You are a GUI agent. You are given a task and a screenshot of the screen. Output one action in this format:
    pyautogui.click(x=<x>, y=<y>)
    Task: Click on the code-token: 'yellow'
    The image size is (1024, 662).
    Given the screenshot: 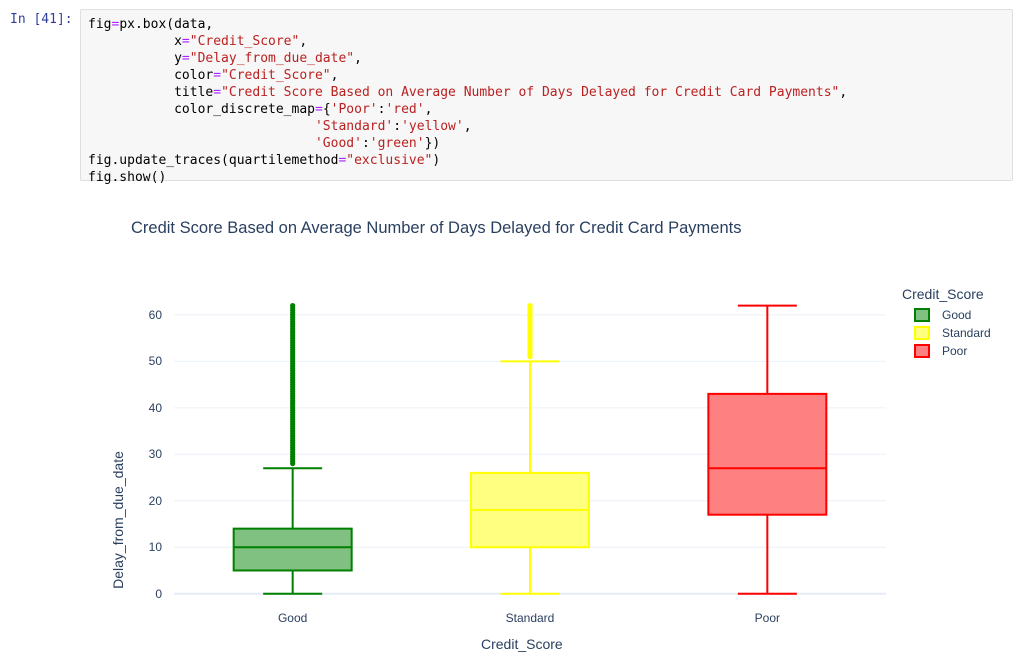 What is the action you would take?
    pyautogui.click(x=432, y=126)
    